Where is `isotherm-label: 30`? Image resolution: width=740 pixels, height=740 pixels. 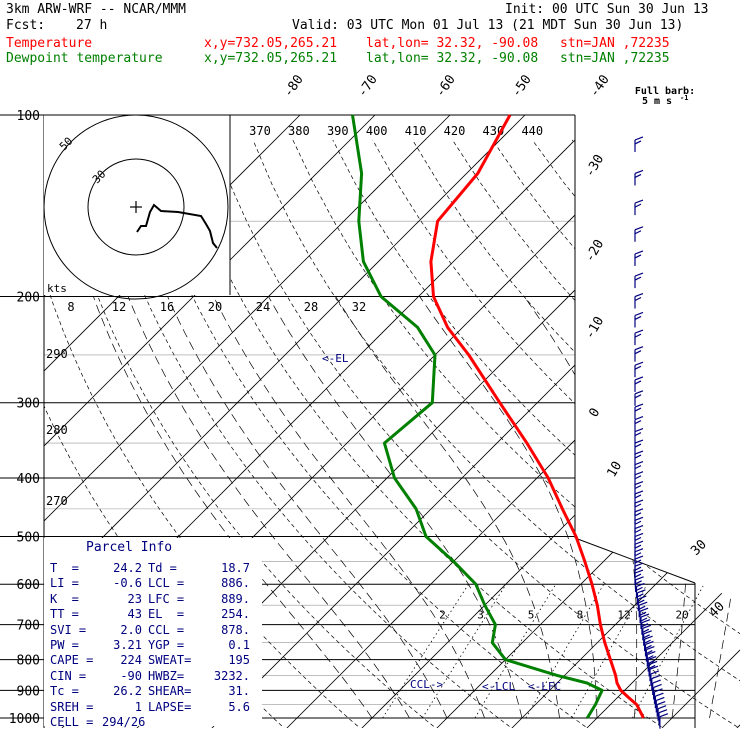 isotherm-label: 30 is located at coordinates (699, 548).